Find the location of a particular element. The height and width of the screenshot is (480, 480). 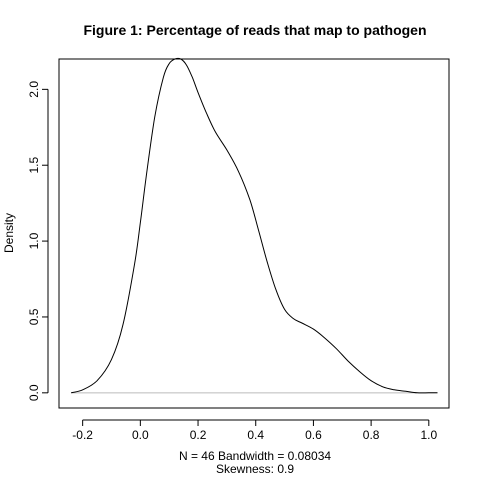

y-tick-label: 0.0 is located at coordinates (34, 392).